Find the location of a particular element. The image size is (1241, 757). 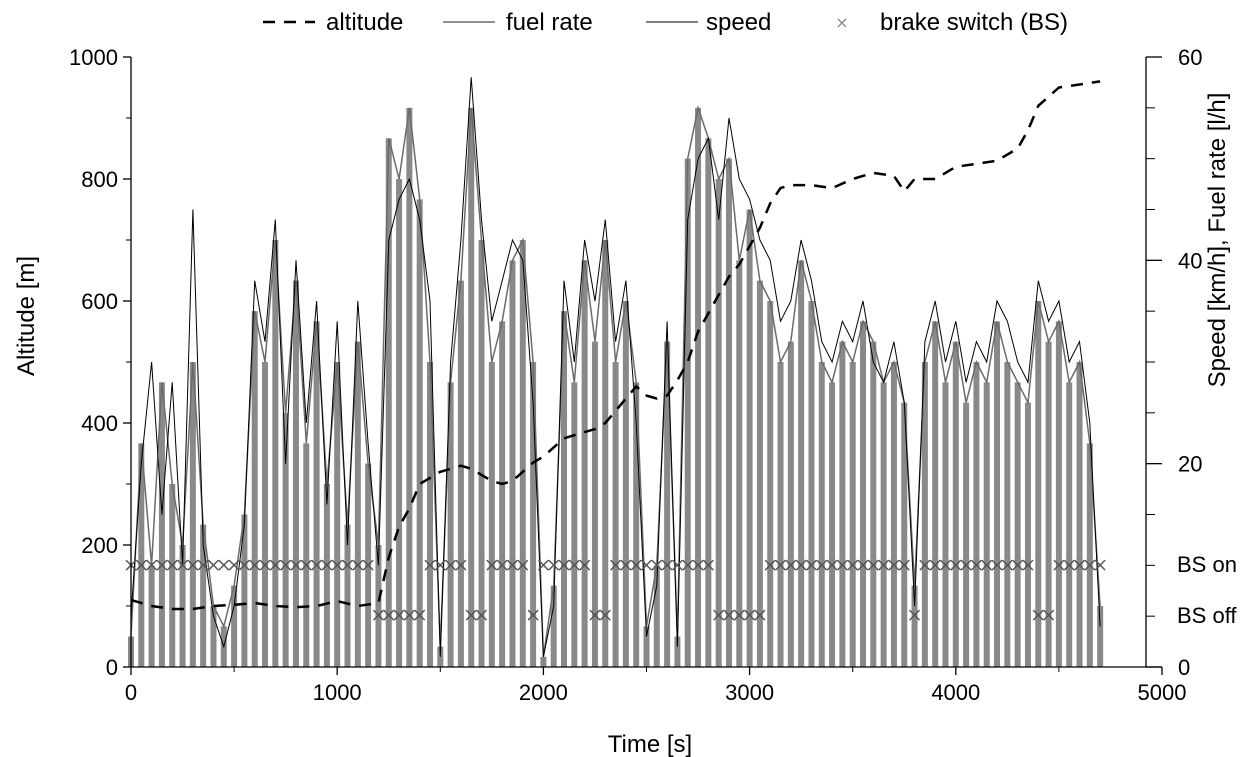

legend-altitude-label: altitude is located at coordinates (364, 22).